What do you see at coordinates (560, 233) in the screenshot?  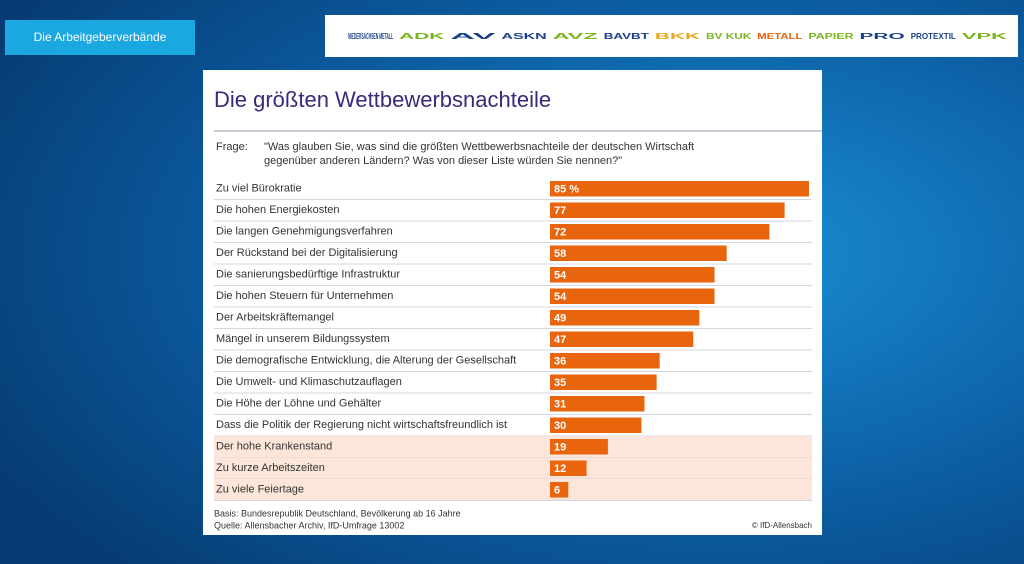 I see `value-label: 72` at bounding box center [560, 233].